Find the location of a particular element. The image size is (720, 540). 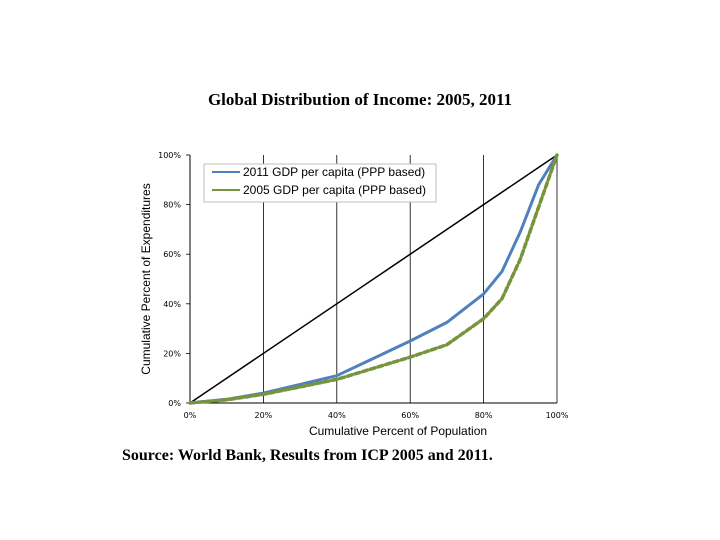

legend-label-2011: 2011 GDP per capita (PPP based) is located at coordinates (334, 172).